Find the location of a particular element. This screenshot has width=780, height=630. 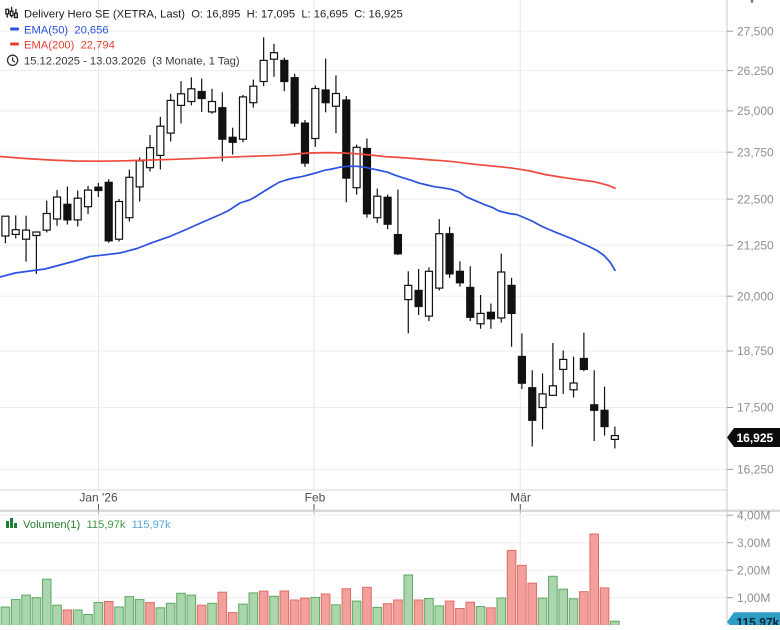

svg-text: EMA(200) 22,794 is located at coordinates (69, 46).